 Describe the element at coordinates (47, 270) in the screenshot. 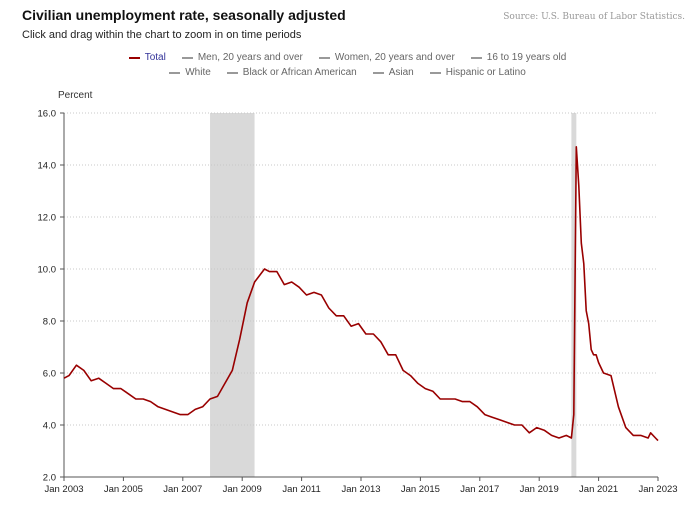

I see `y-tick-label: 10.0` at that location.